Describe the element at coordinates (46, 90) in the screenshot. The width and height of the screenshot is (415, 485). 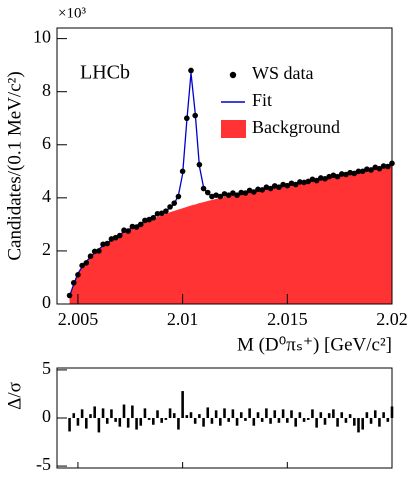
I see `y-tick-label: 8` at that location.